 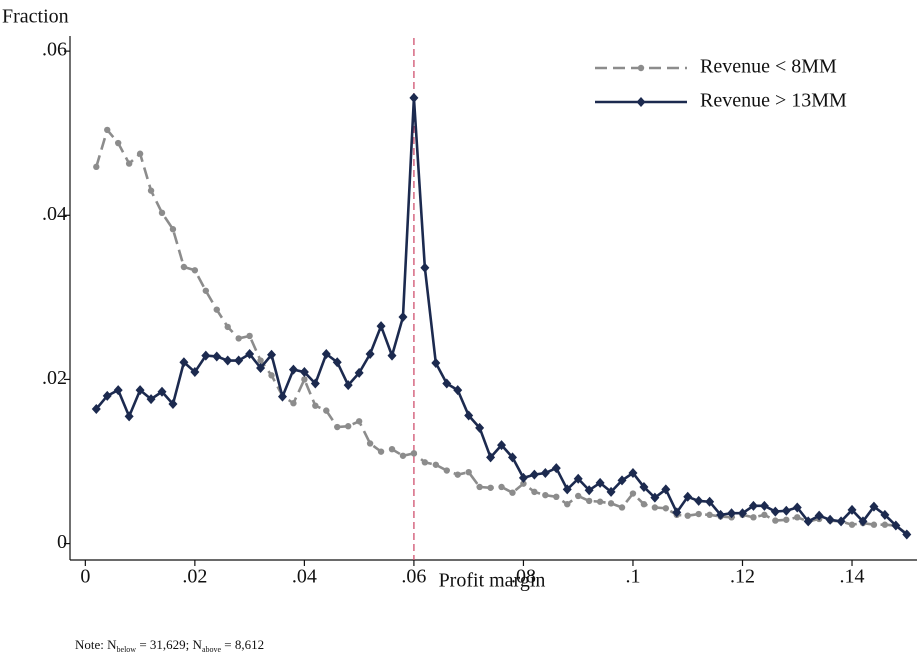 I want to click on x-tick-label: .12, so click(x=742, y=577).